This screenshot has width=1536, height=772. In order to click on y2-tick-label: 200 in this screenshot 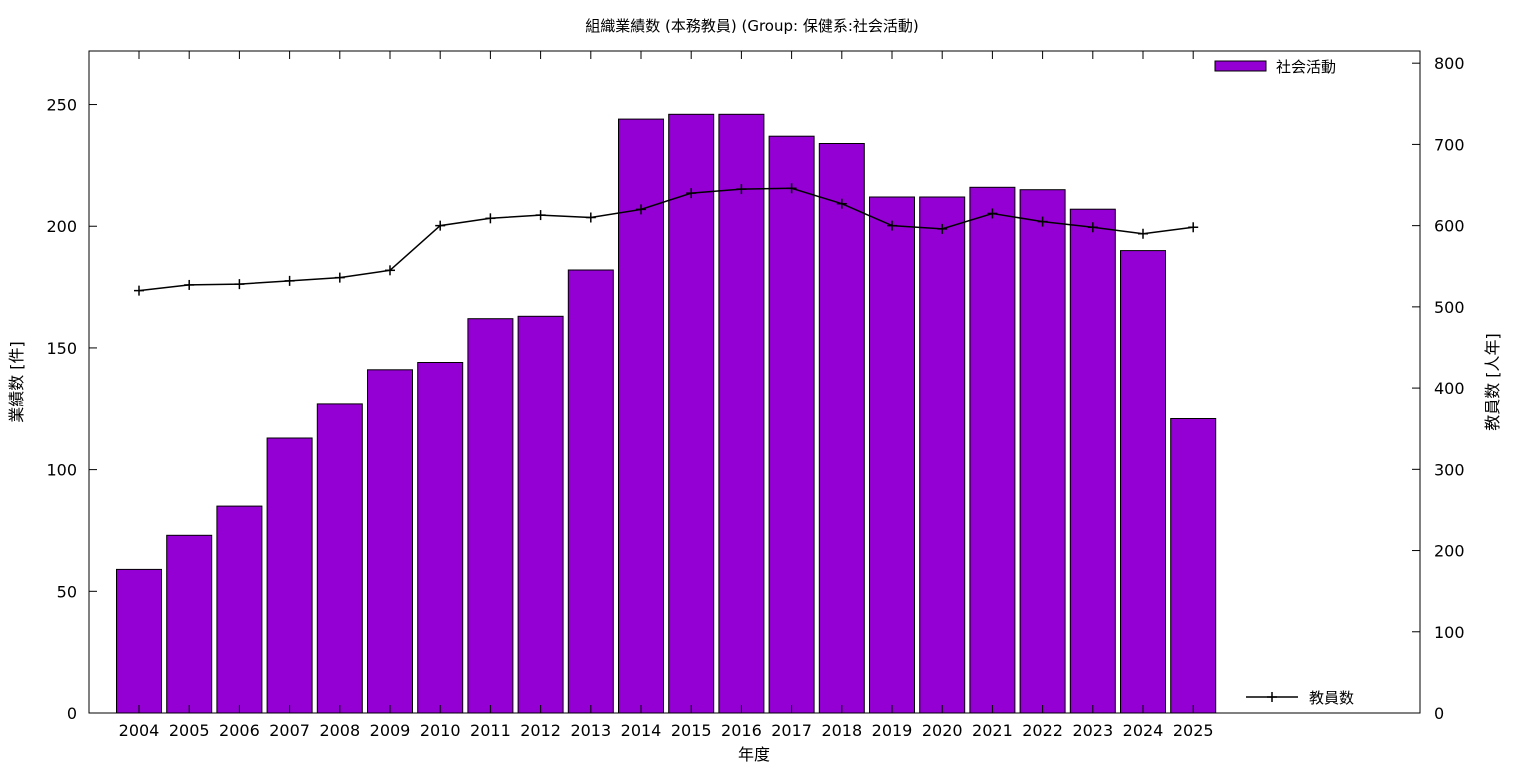, I will do `click(1449, 551)`.